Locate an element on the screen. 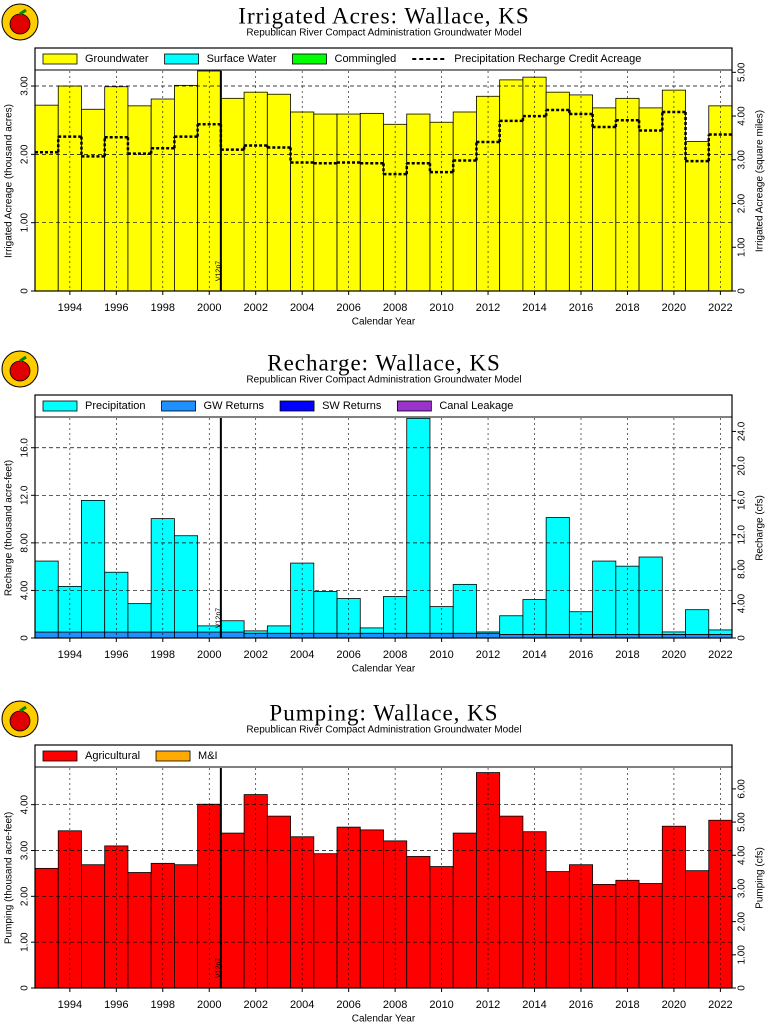  y2-tick-label: 3.00 is located at coordinates (742, 888).